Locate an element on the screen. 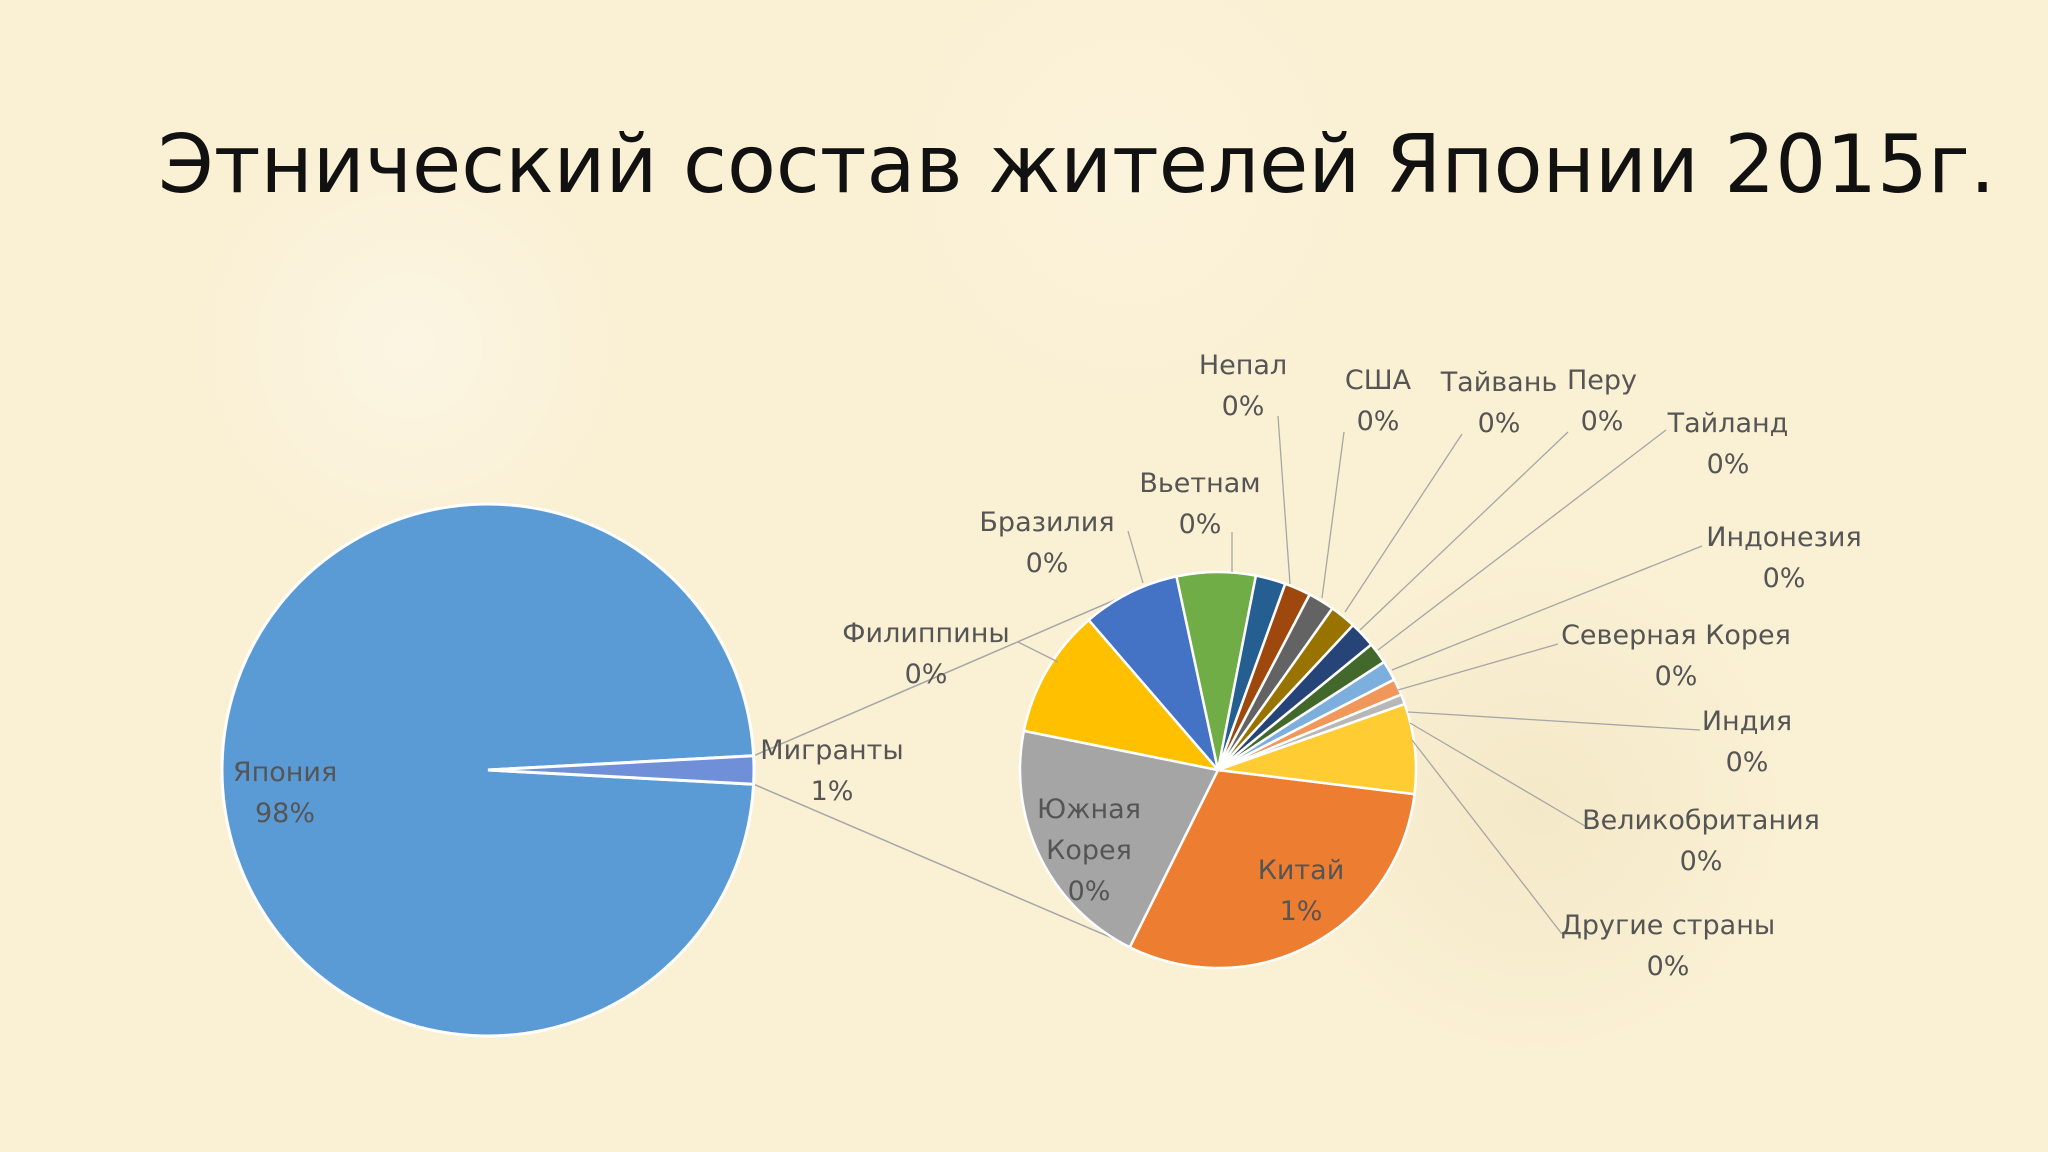 The image size is (2048, 1152). data-label-name: Южная is located at coordinates (1089, 809).